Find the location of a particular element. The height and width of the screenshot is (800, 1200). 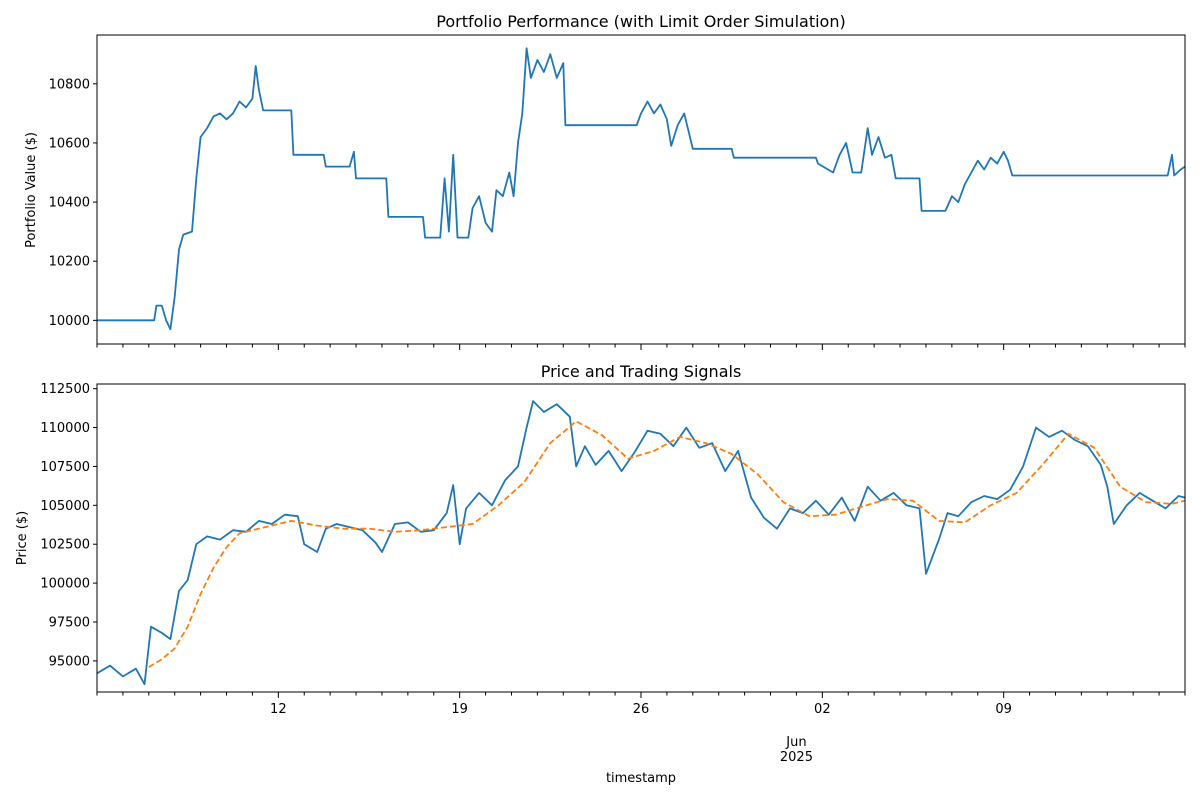

y-tick-label: 105000 is located at coordinates (65, 506).